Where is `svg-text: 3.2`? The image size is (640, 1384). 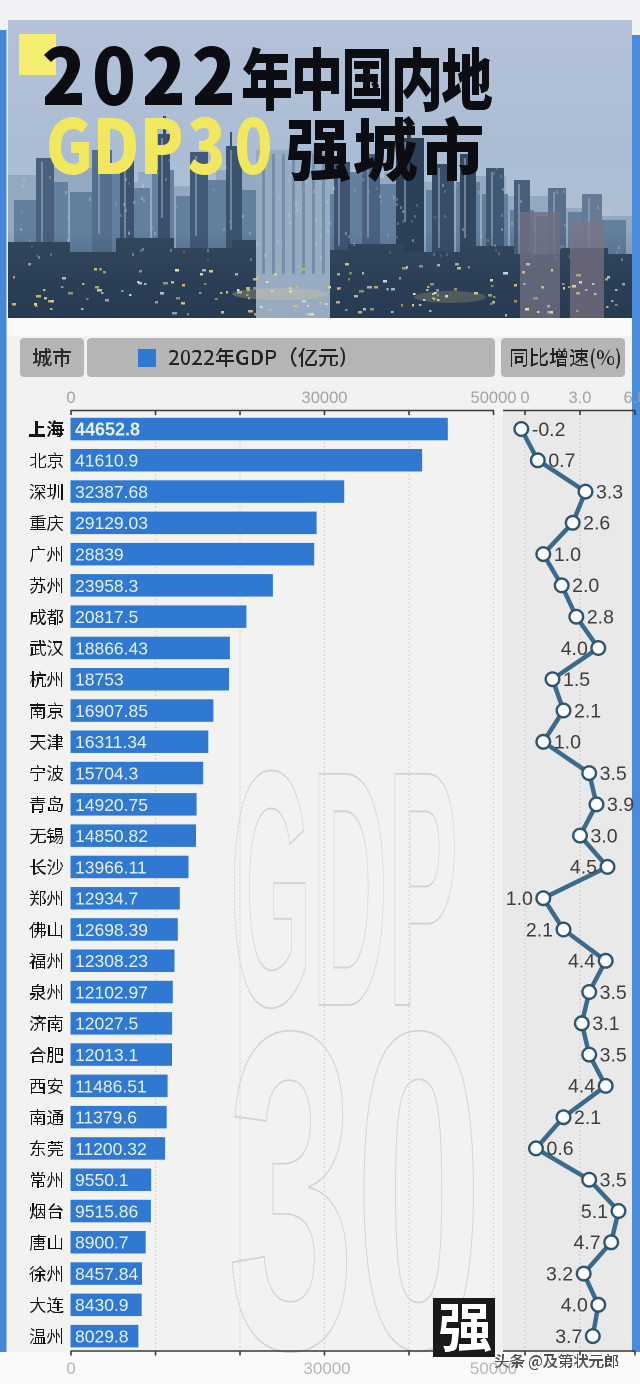
svg-text: 3.2 is located at coordinates (559, 1274).